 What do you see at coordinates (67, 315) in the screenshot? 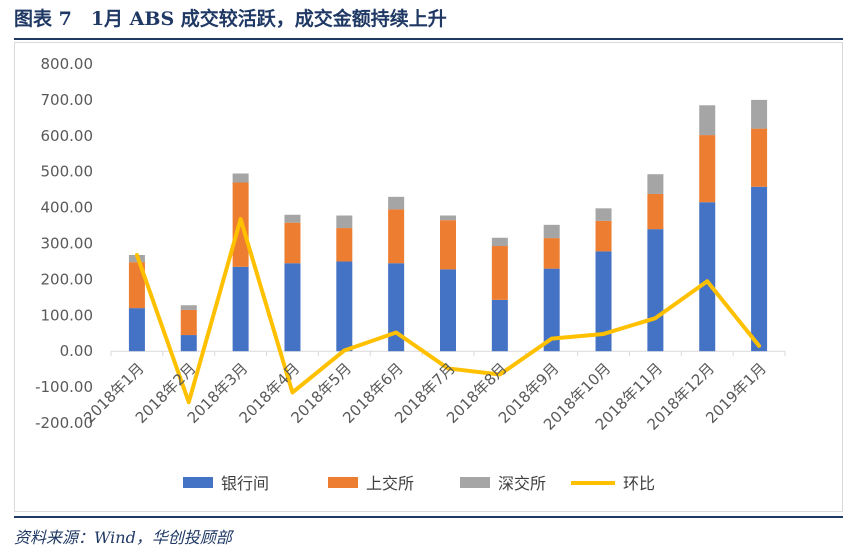
I see `y-tick-label: 100.00` at bounding box center [67, 315].